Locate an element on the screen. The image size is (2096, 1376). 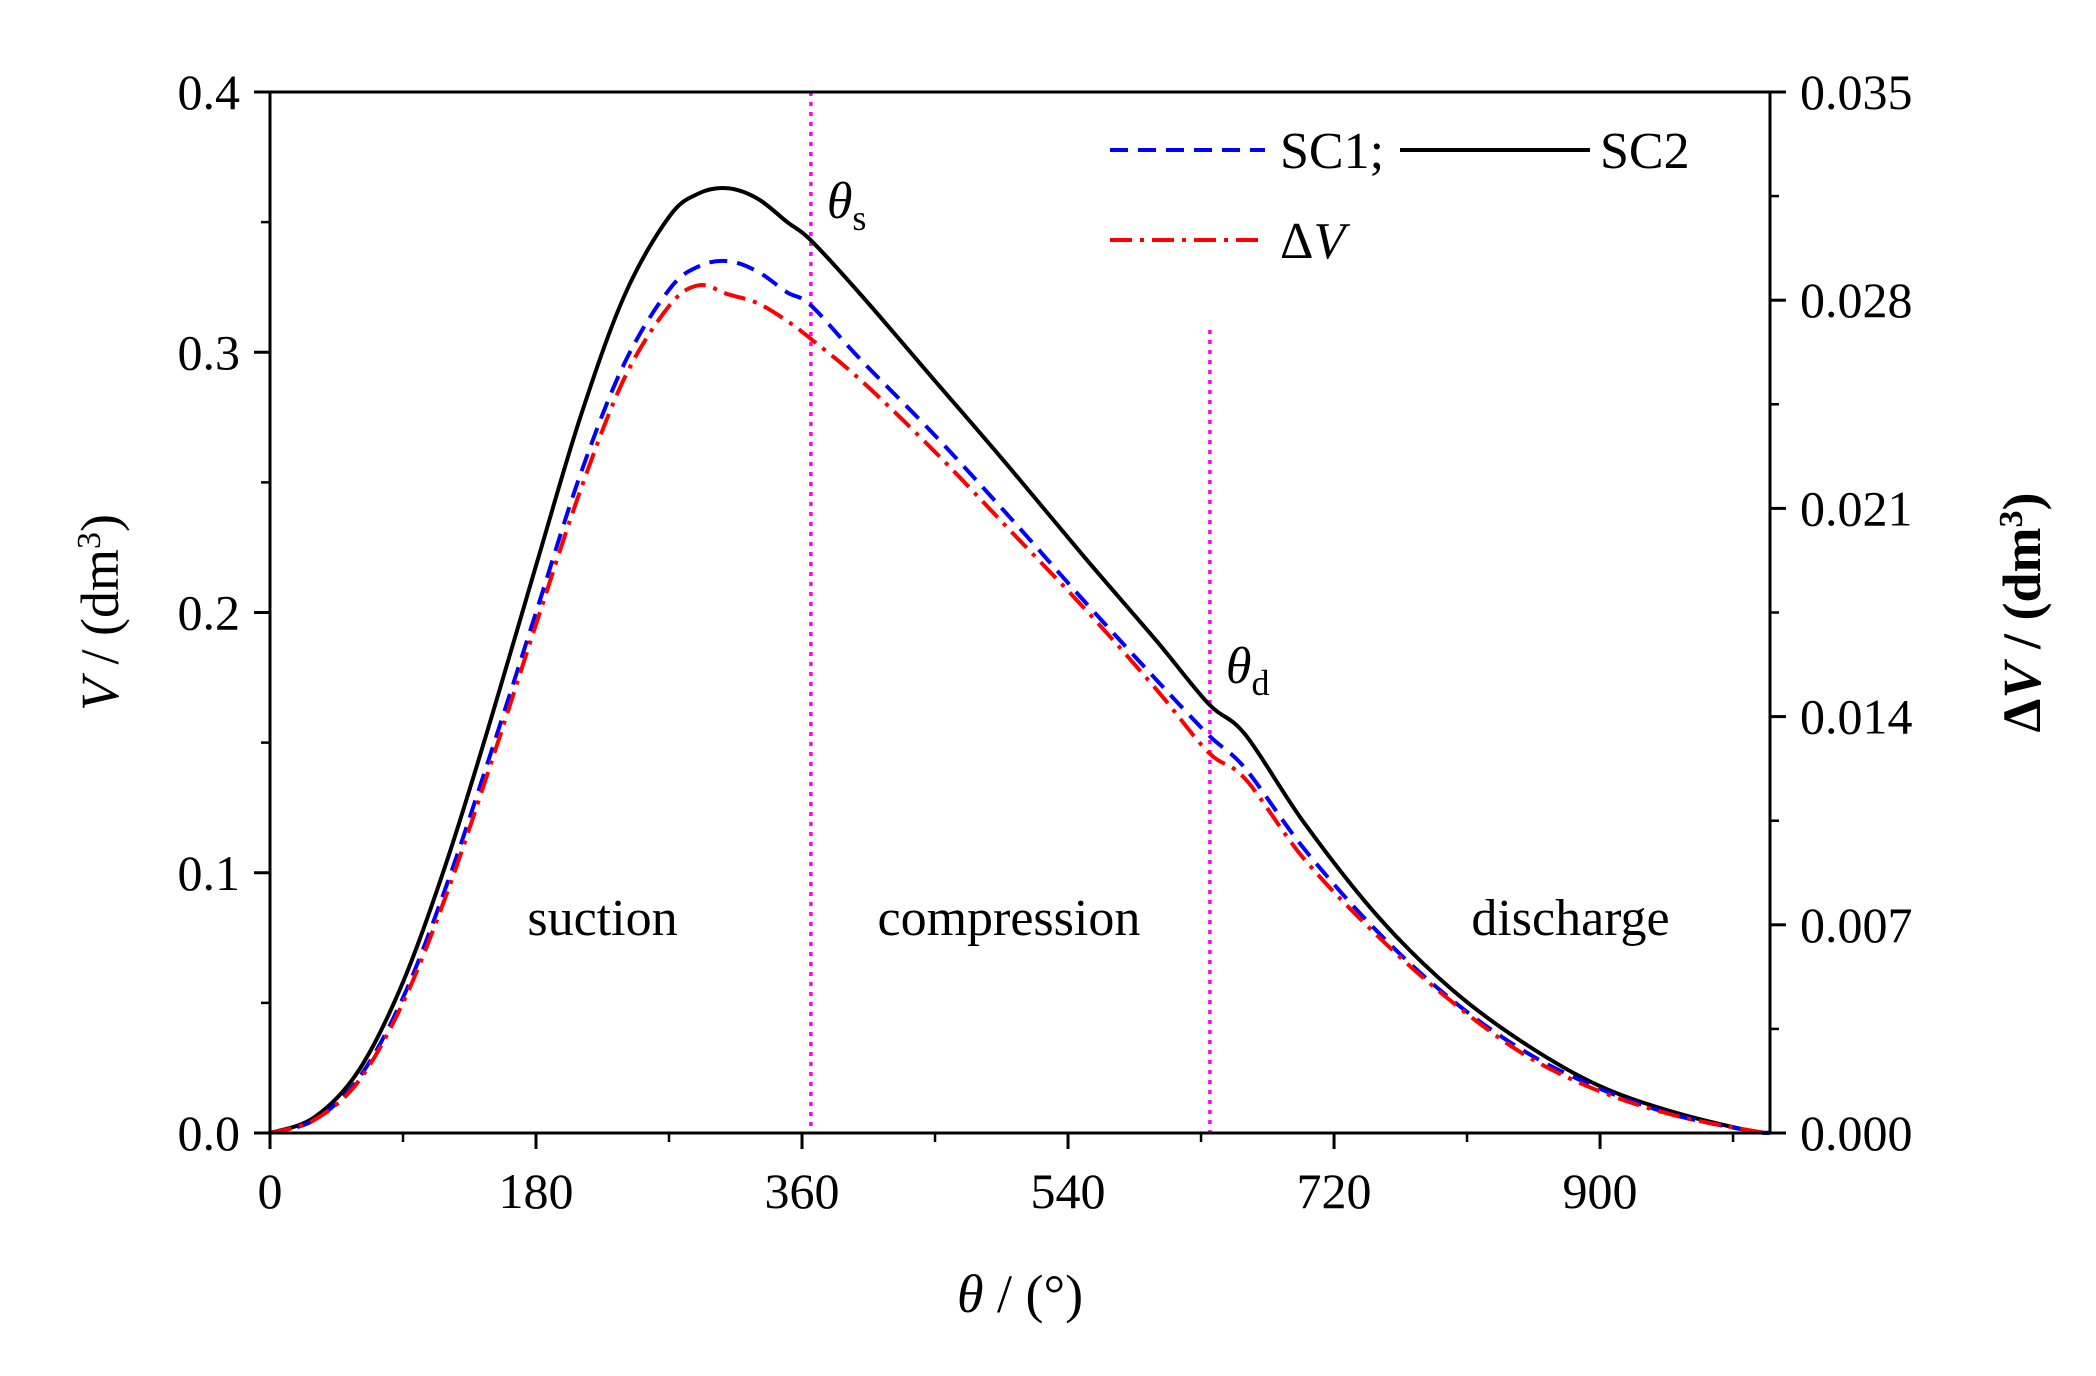
legend: SC1; SC2 ΔV is located at coordinates (1400, 196).